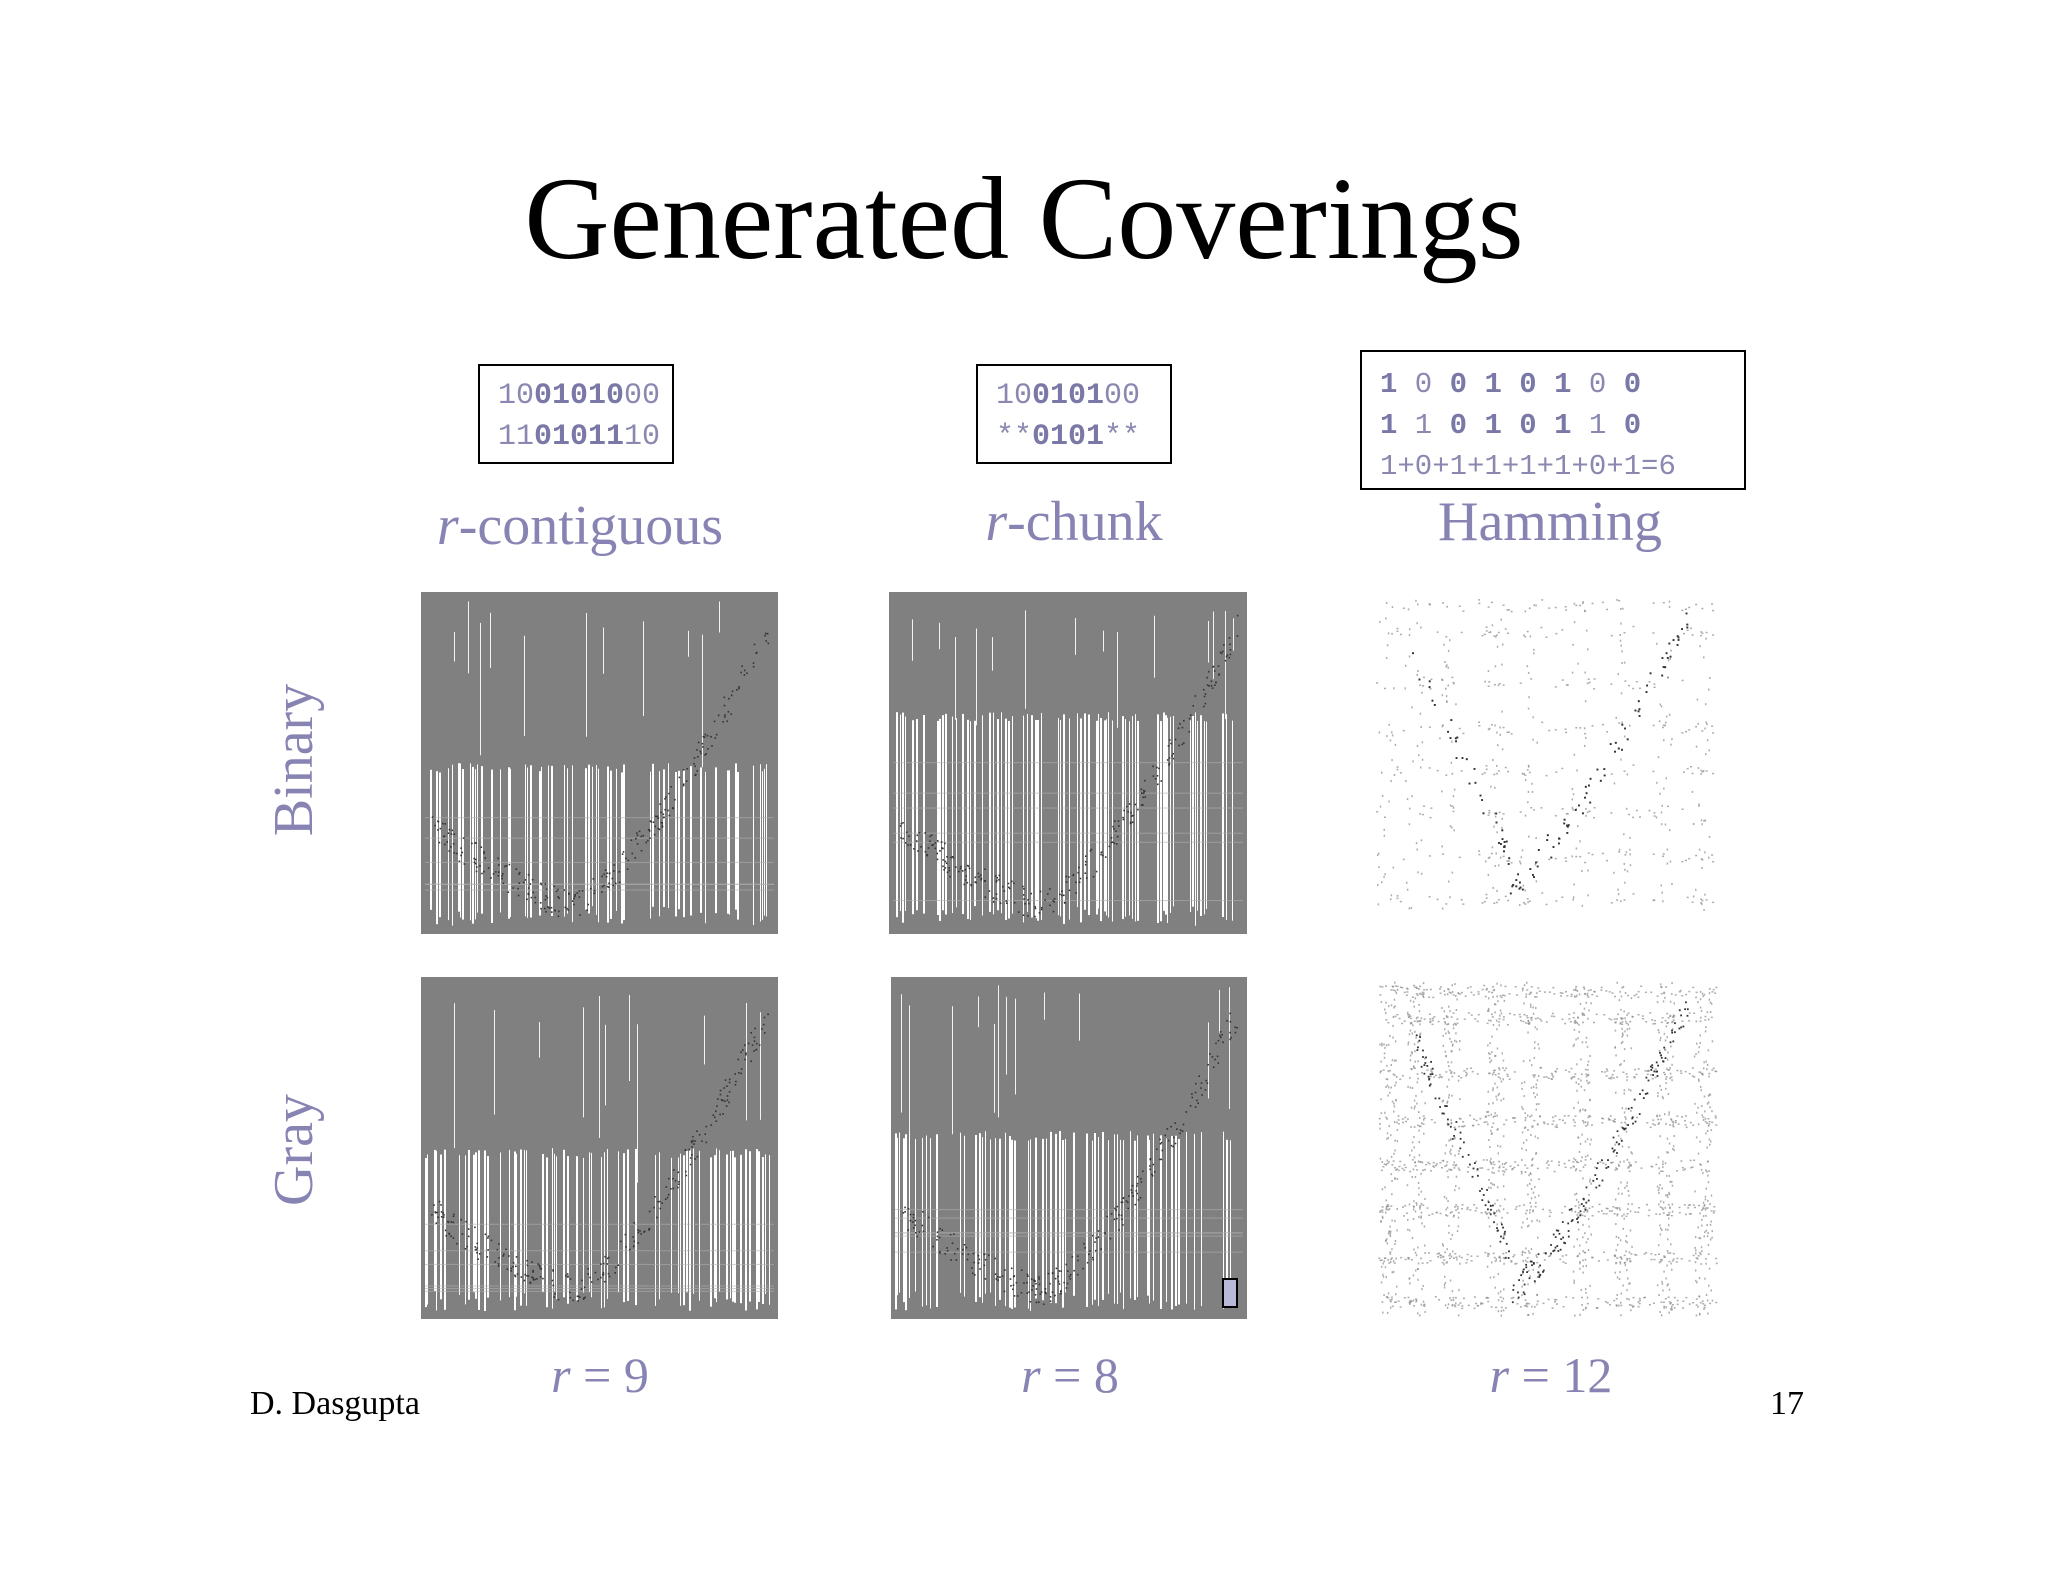 The width and height of the screenshot is (2048, 1582). I want to click on row-label-gray: Gray, so click(294, 1150).